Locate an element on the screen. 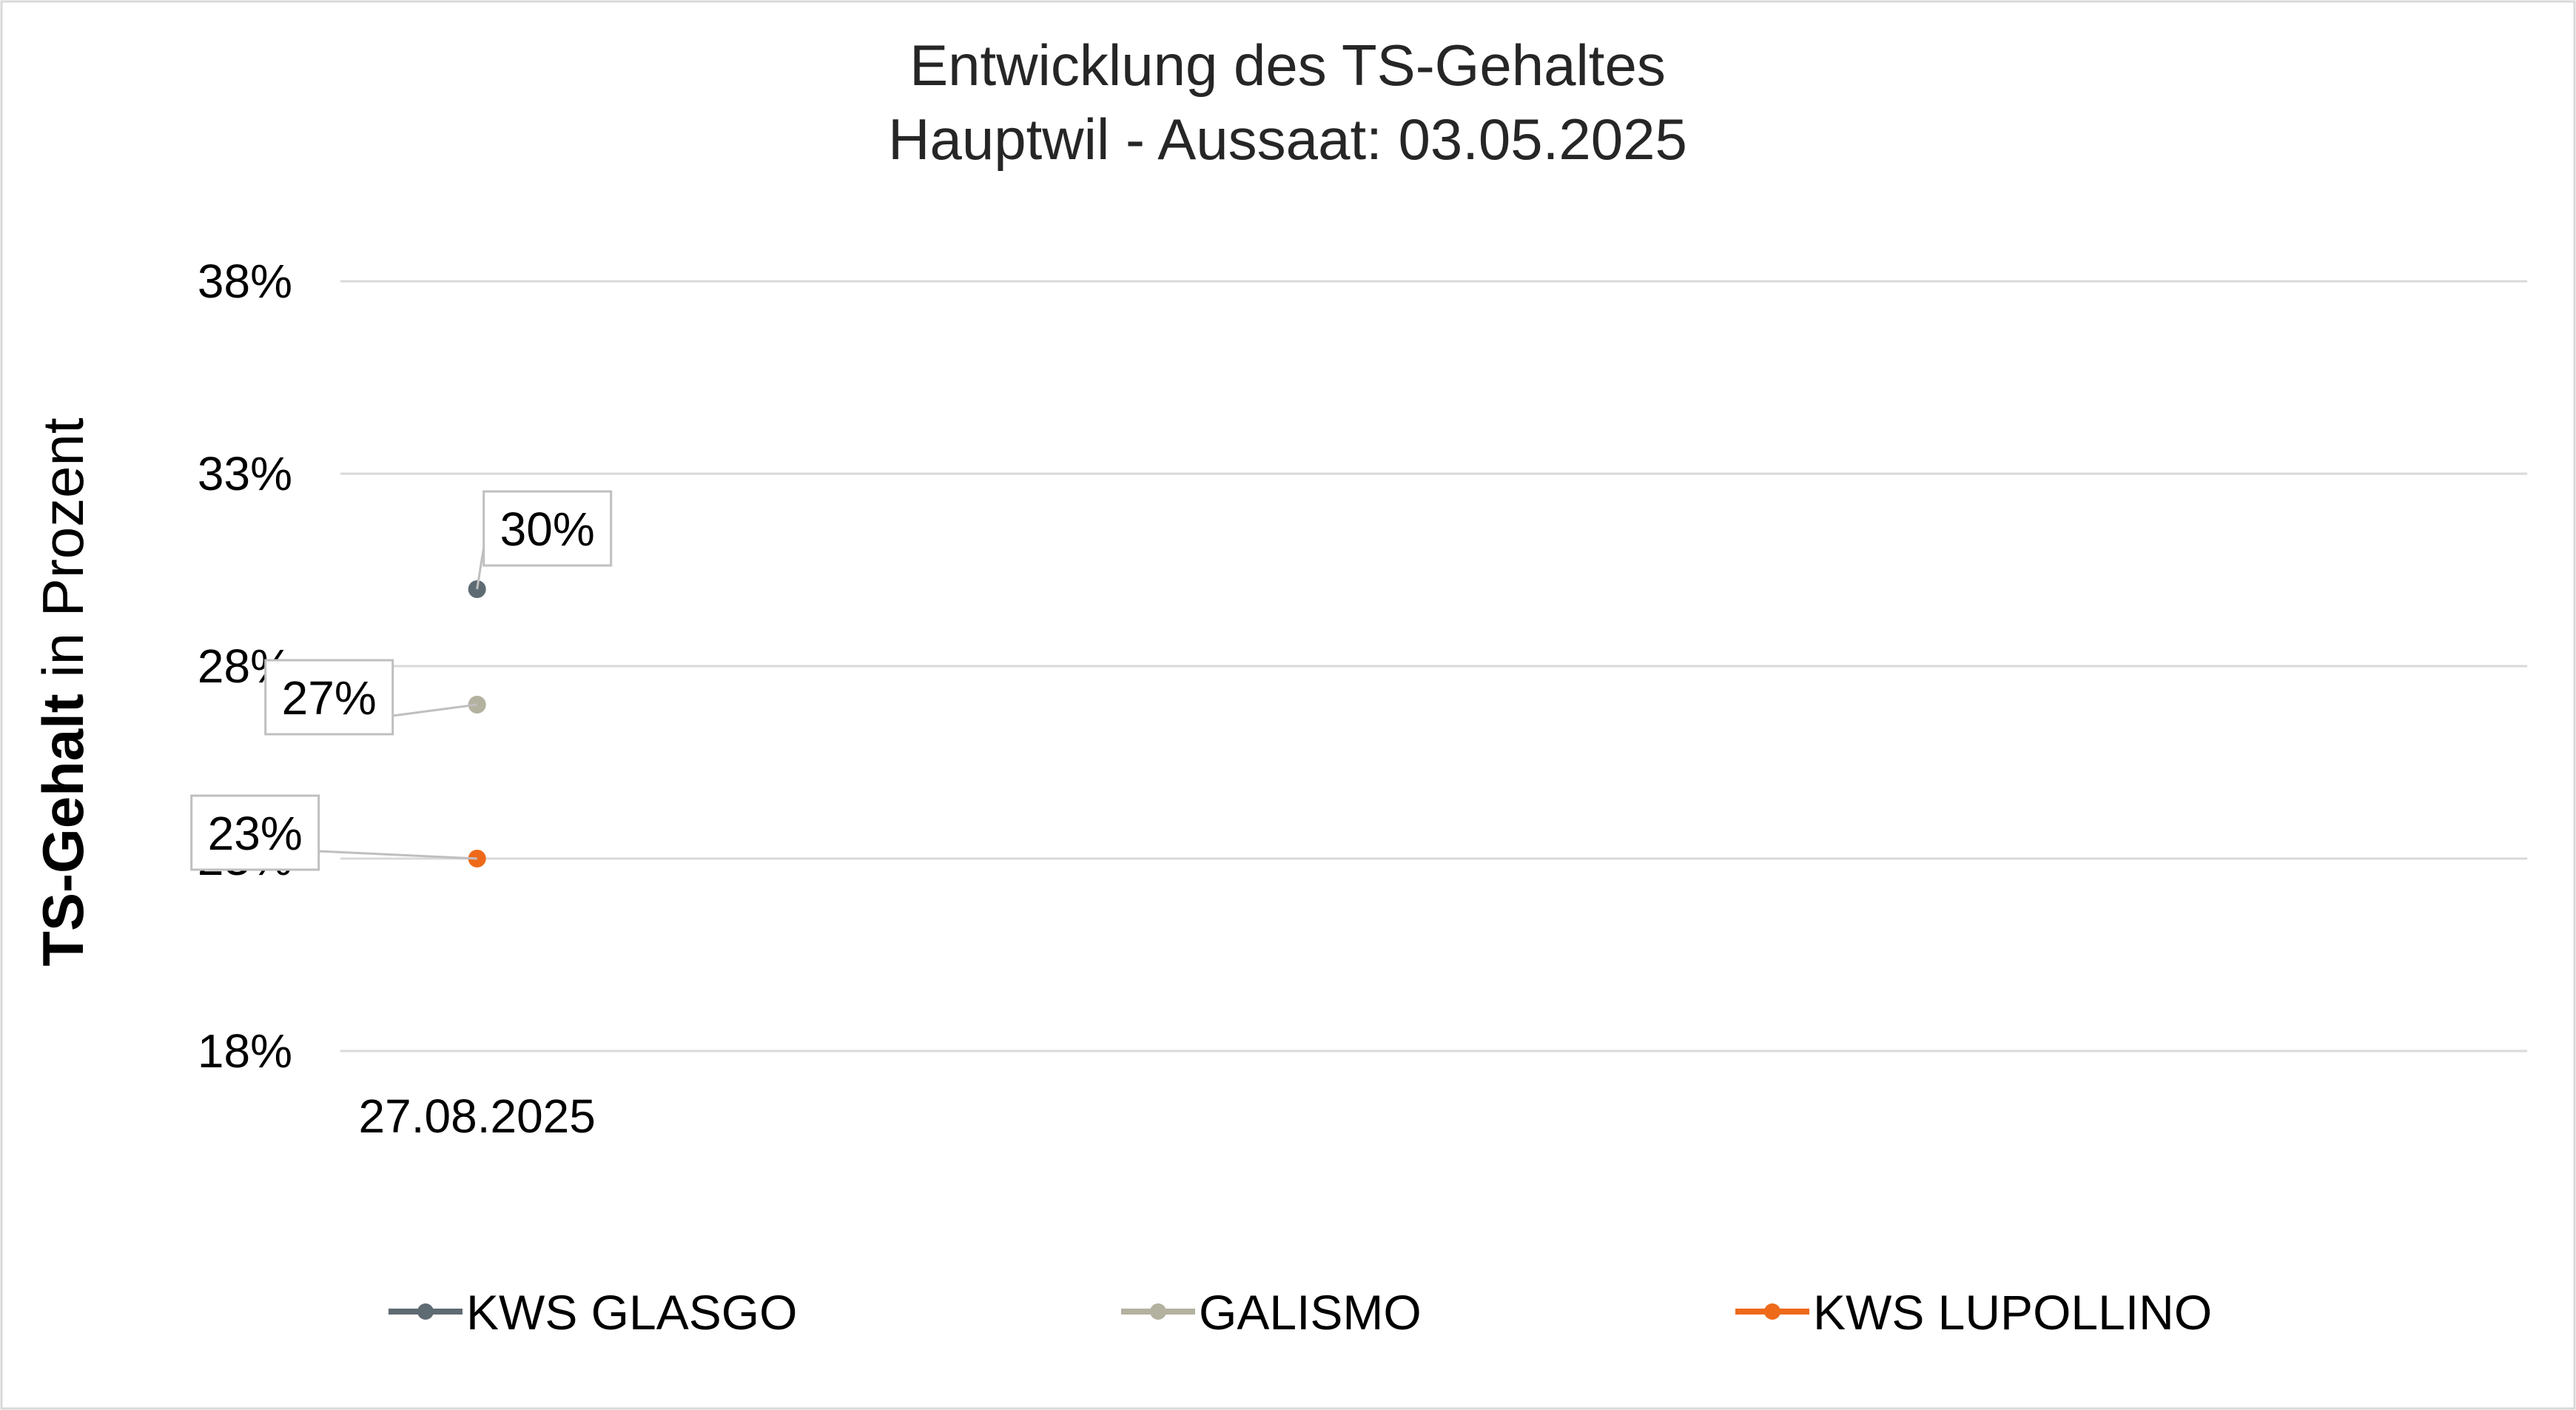  legend-entry: GALISMO is located at coordinates (1310, 1312).